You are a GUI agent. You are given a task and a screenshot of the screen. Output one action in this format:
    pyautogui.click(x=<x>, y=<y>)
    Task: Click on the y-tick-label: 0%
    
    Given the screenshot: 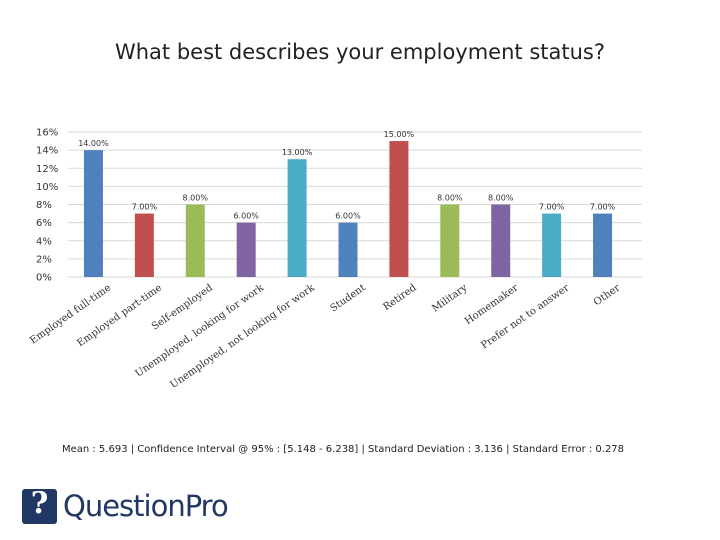 What is the action you would take?
    pyautogui.click(x=44, y=278)
    